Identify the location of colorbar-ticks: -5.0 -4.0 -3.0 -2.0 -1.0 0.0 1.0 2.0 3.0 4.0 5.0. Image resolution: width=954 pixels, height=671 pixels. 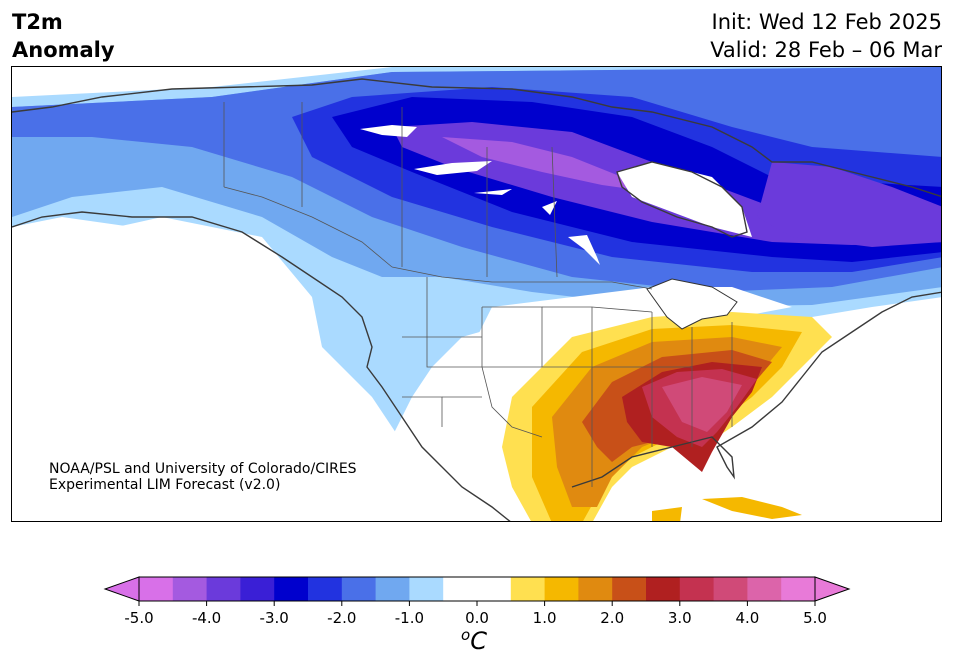
(475, 614).